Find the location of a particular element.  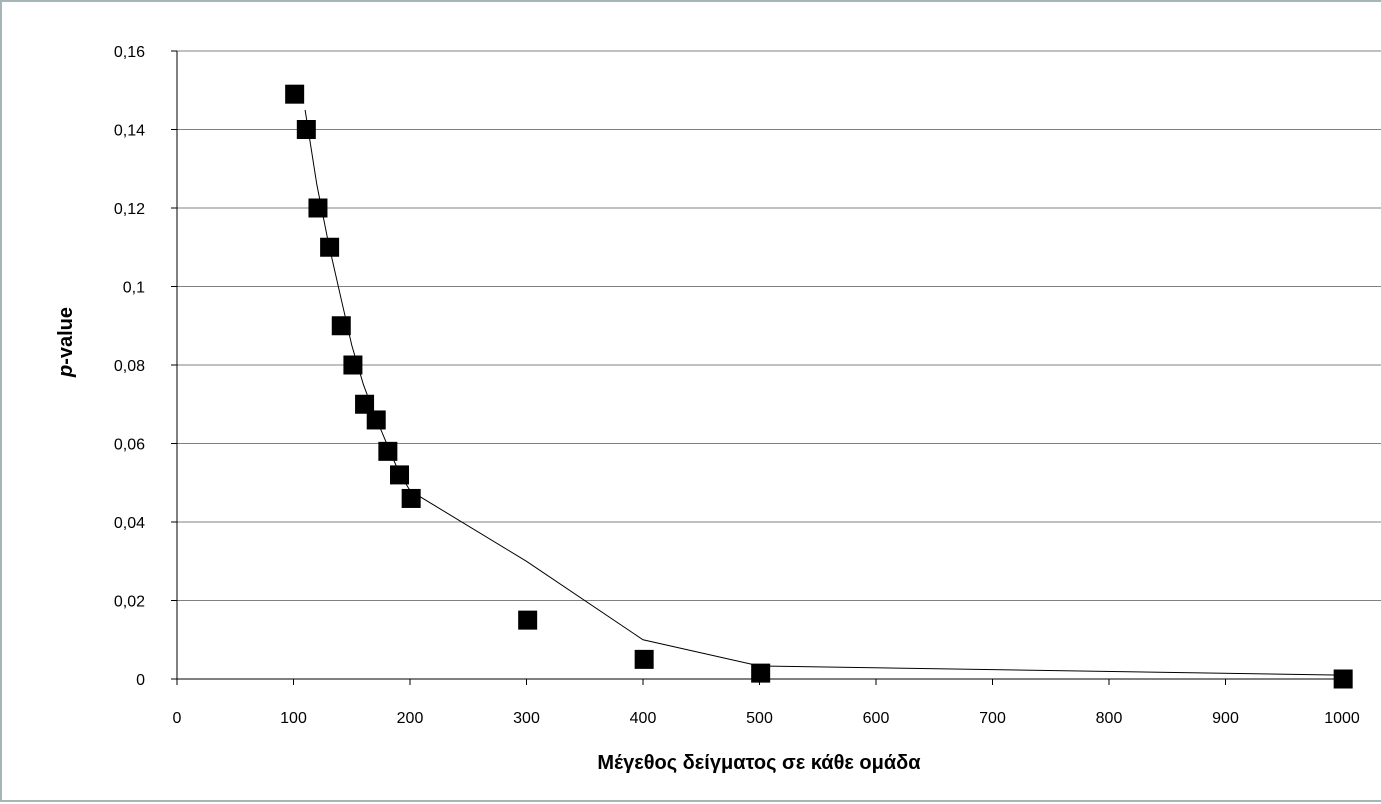

y-tick-label: 0,12 is located at coordinates (129, 209).